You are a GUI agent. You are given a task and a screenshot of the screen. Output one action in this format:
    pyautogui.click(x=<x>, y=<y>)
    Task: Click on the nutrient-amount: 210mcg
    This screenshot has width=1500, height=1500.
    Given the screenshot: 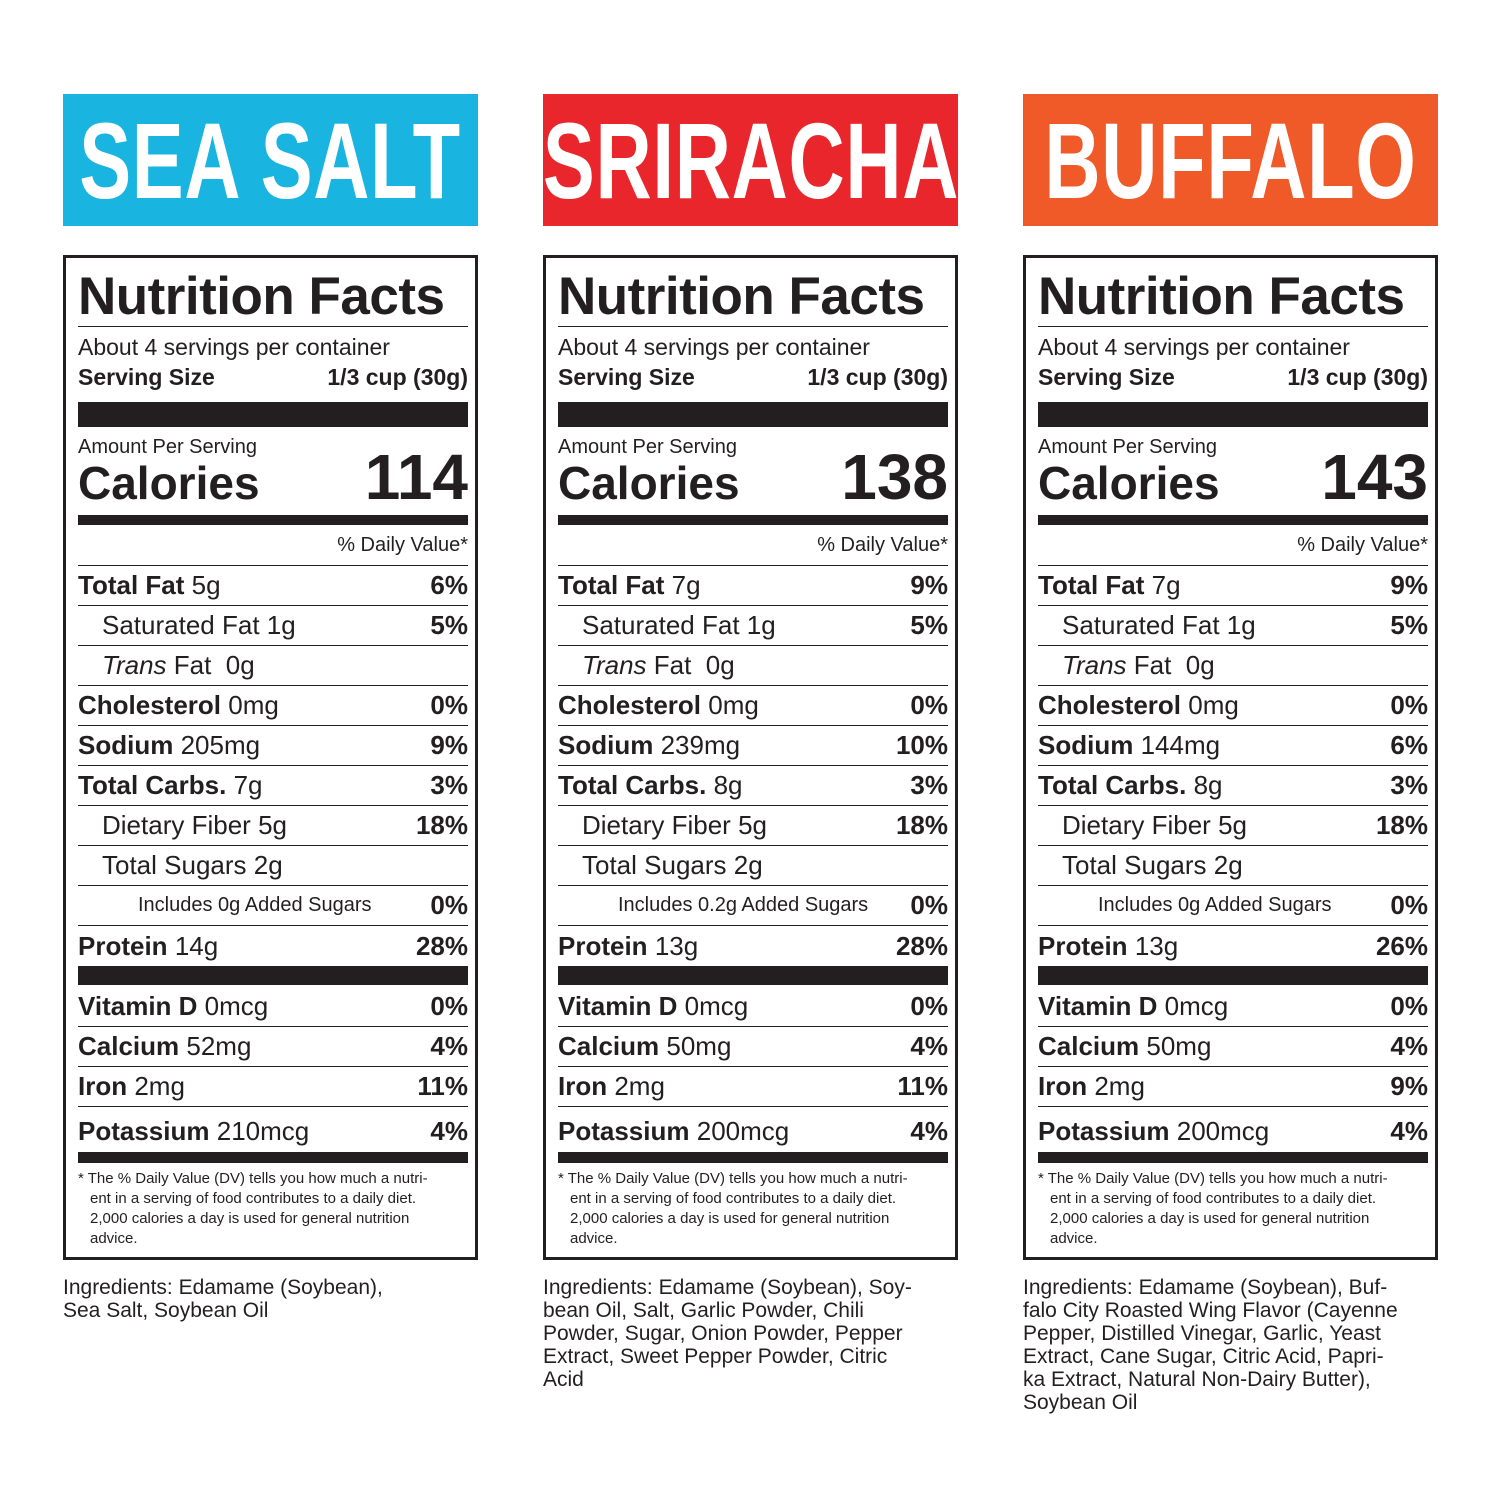 What is the action you would take?
    pyautogui.click(x=263, y=1130)
    